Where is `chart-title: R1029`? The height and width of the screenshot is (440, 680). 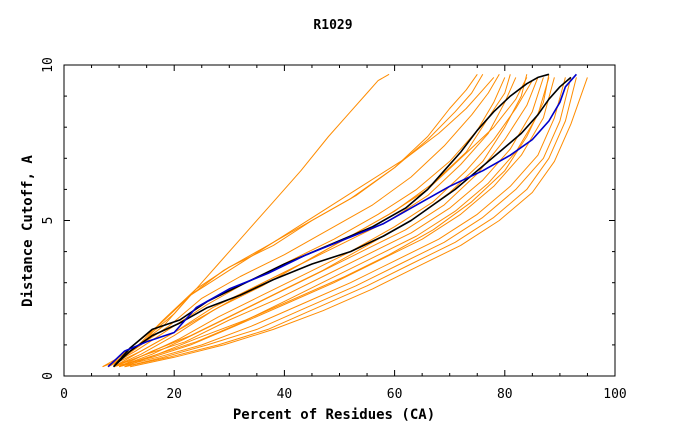 chart-title: R1029 is located at coordinates (332, 25).